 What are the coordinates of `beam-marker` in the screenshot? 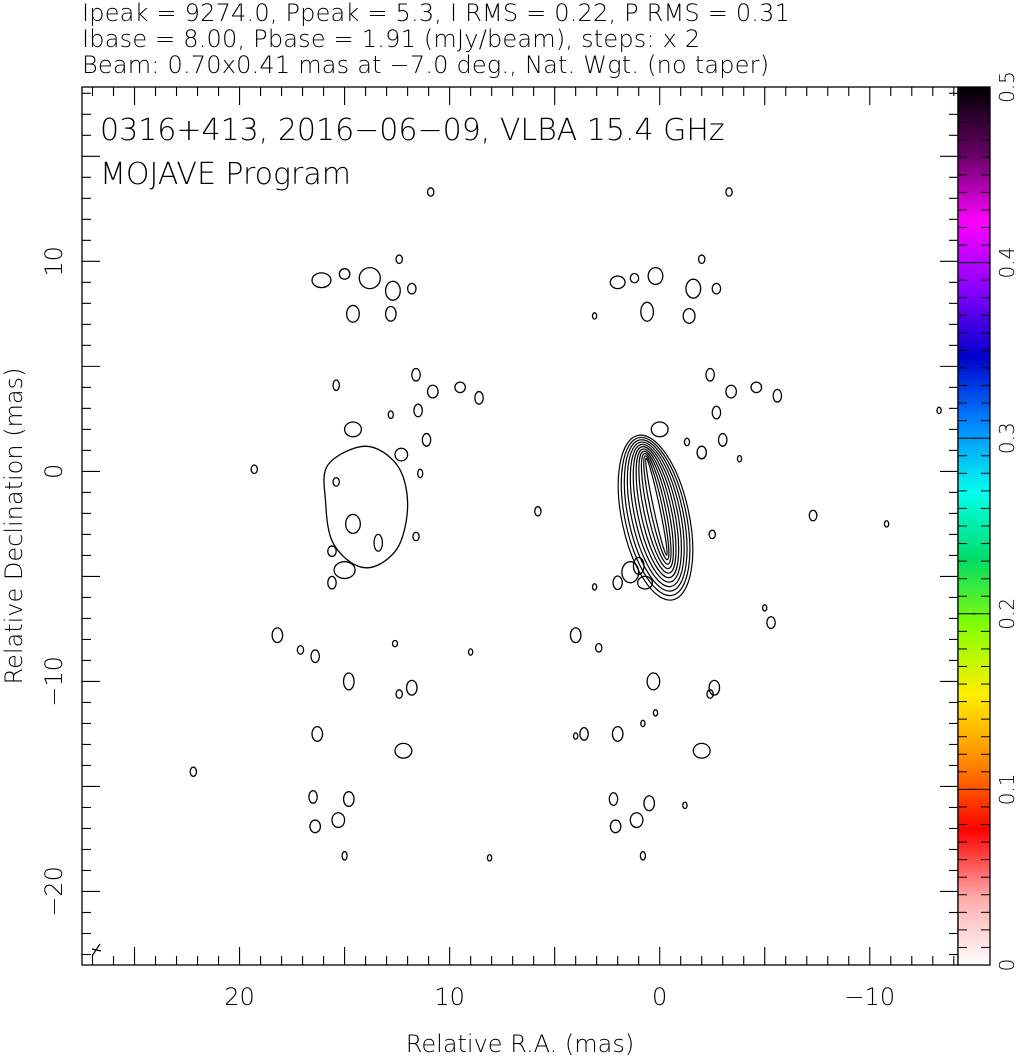 It's located at (96, 950).